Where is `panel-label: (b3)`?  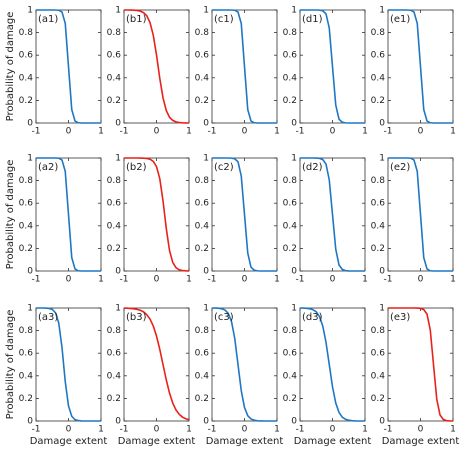 panel-label: (b3) is located at coordinates (136, 317).